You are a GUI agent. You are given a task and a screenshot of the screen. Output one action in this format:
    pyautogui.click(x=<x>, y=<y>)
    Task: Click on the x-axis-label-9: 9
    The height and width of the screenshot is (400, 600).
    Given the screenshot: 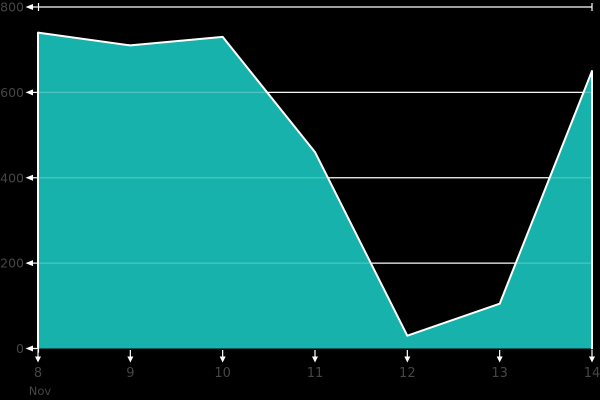 What is the action you would take?
    pyautogui.click(x=130, y=373)
    